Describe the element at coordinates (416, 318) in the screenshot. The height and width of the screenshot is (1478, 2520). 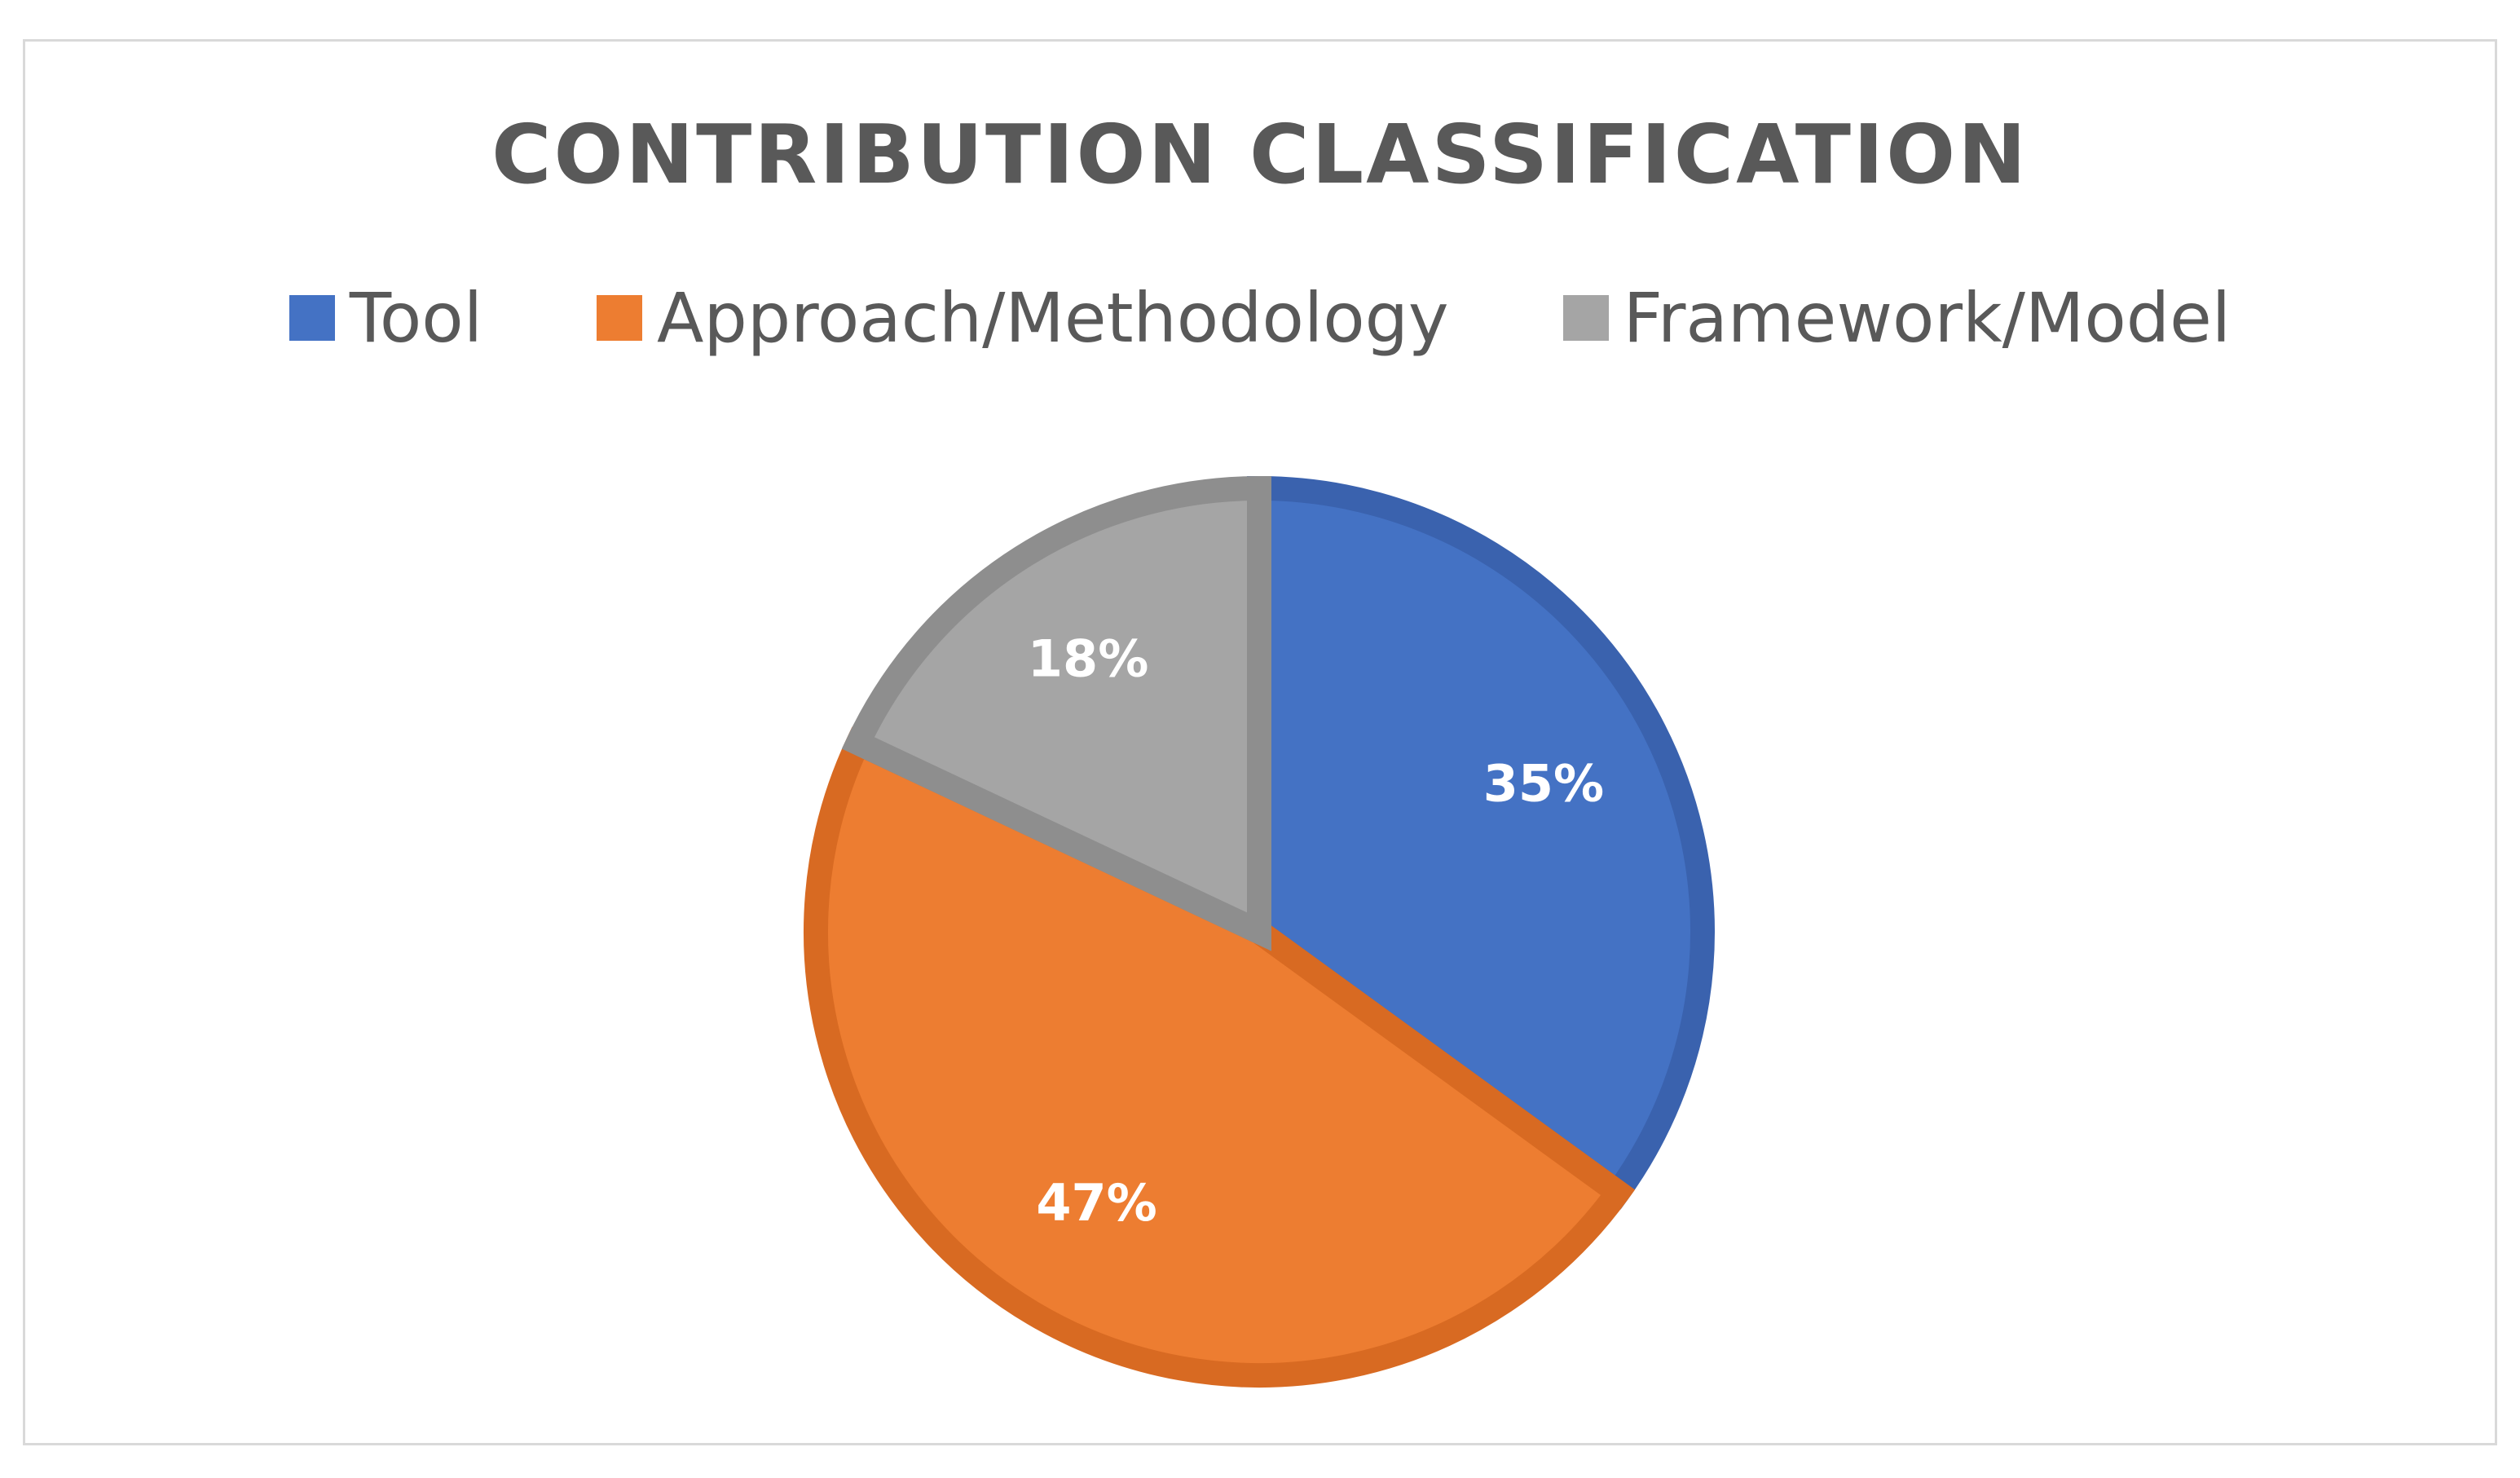
I see `legend-label-tool: Tool` at that location.